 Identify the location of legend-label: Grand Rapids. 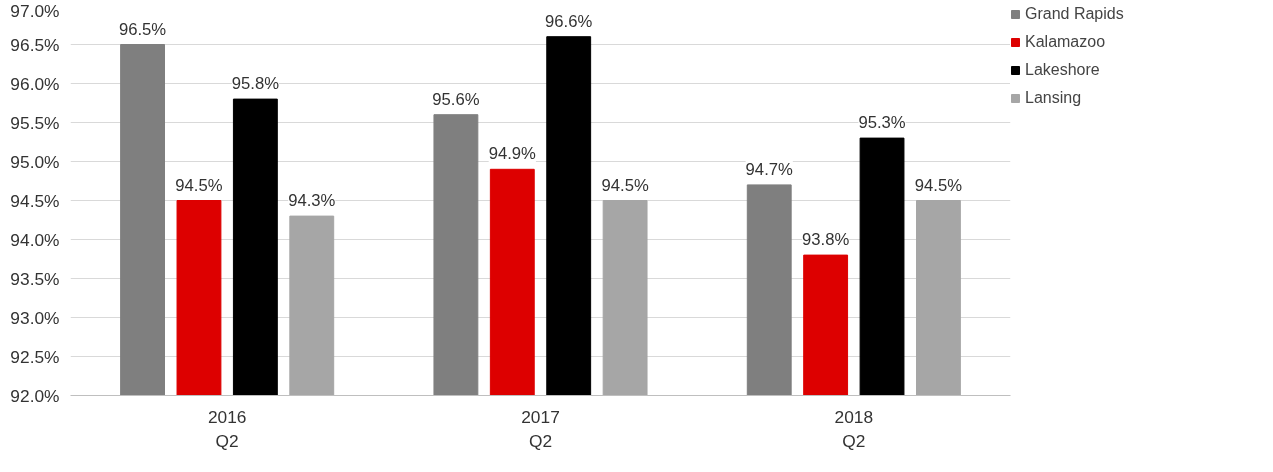
(1074, 14).